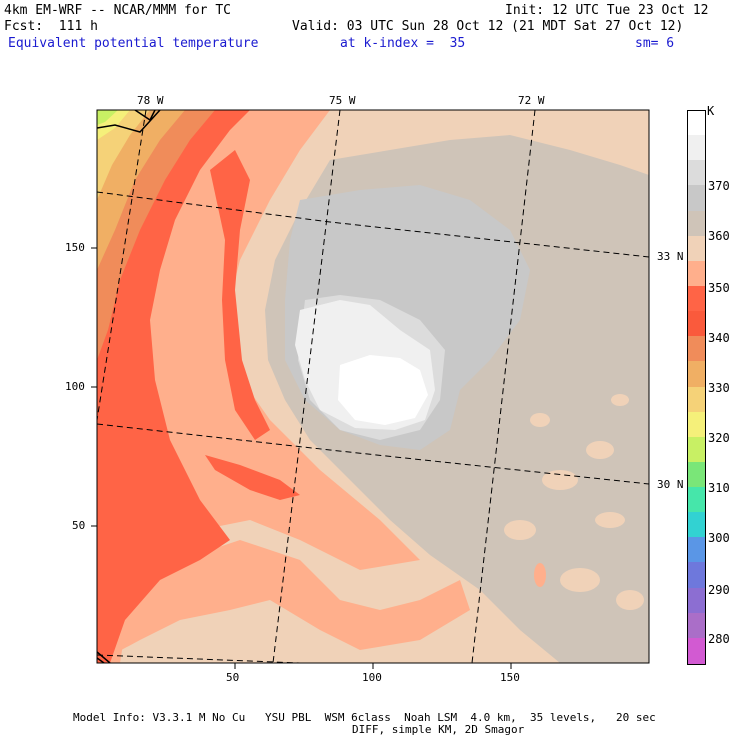 This screenshot has height=740, width=740. Describe the element at coordinates (372, 677) in the screenshot. I see `x-tick-100: 100` at that location.